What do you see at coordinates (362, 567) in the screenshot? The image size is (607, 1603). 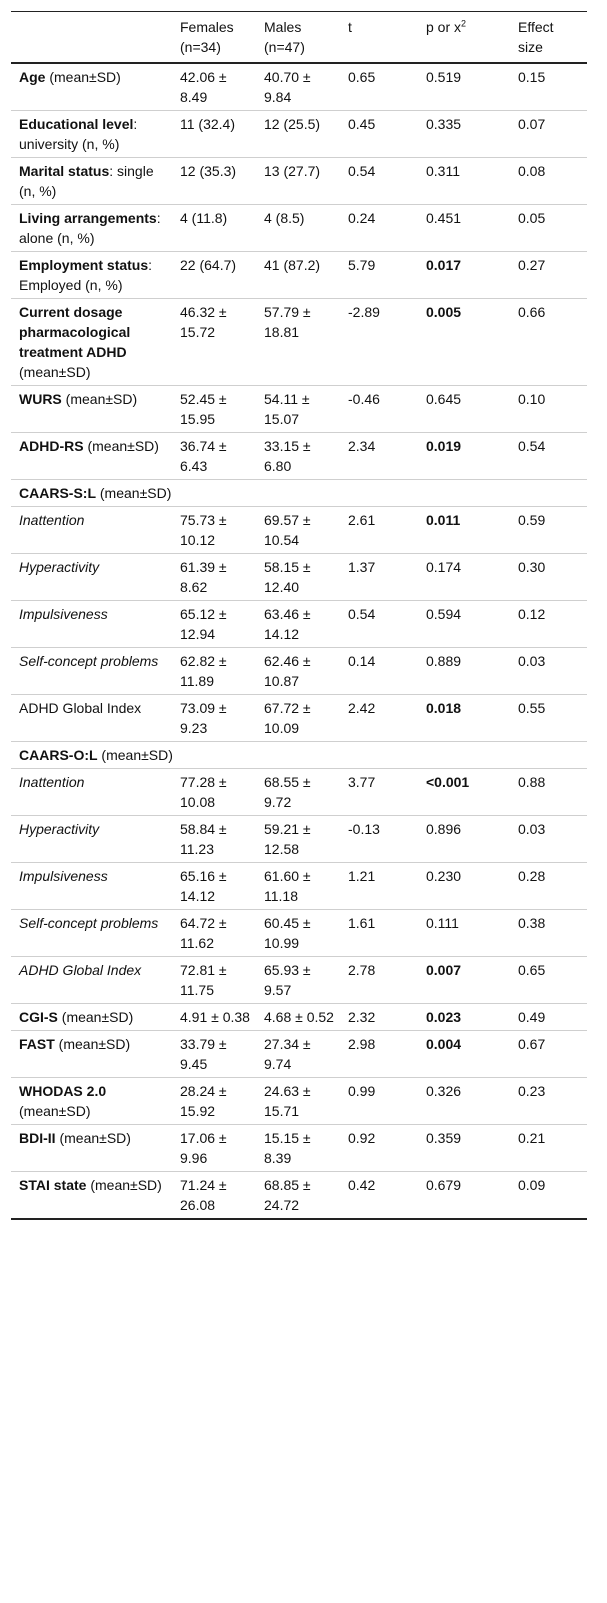 I see `t-value: 1.37` at bounding box center [362, 567].